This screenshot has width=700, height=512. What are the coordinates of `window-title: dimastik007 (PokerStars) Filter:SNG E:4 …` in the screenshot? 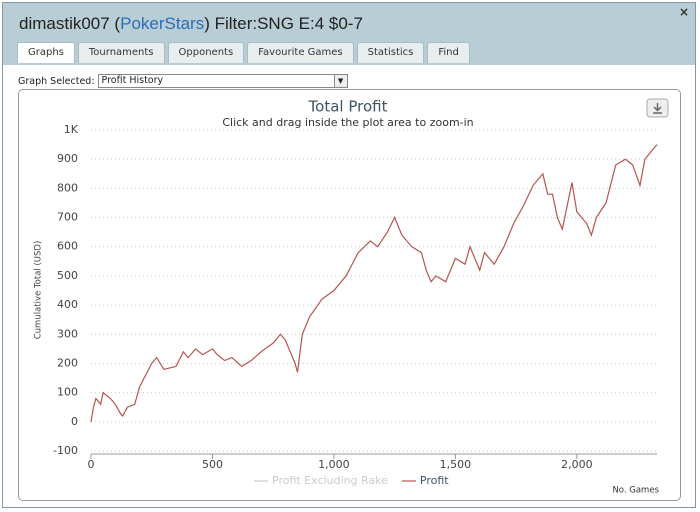 It's located at (191, 24).